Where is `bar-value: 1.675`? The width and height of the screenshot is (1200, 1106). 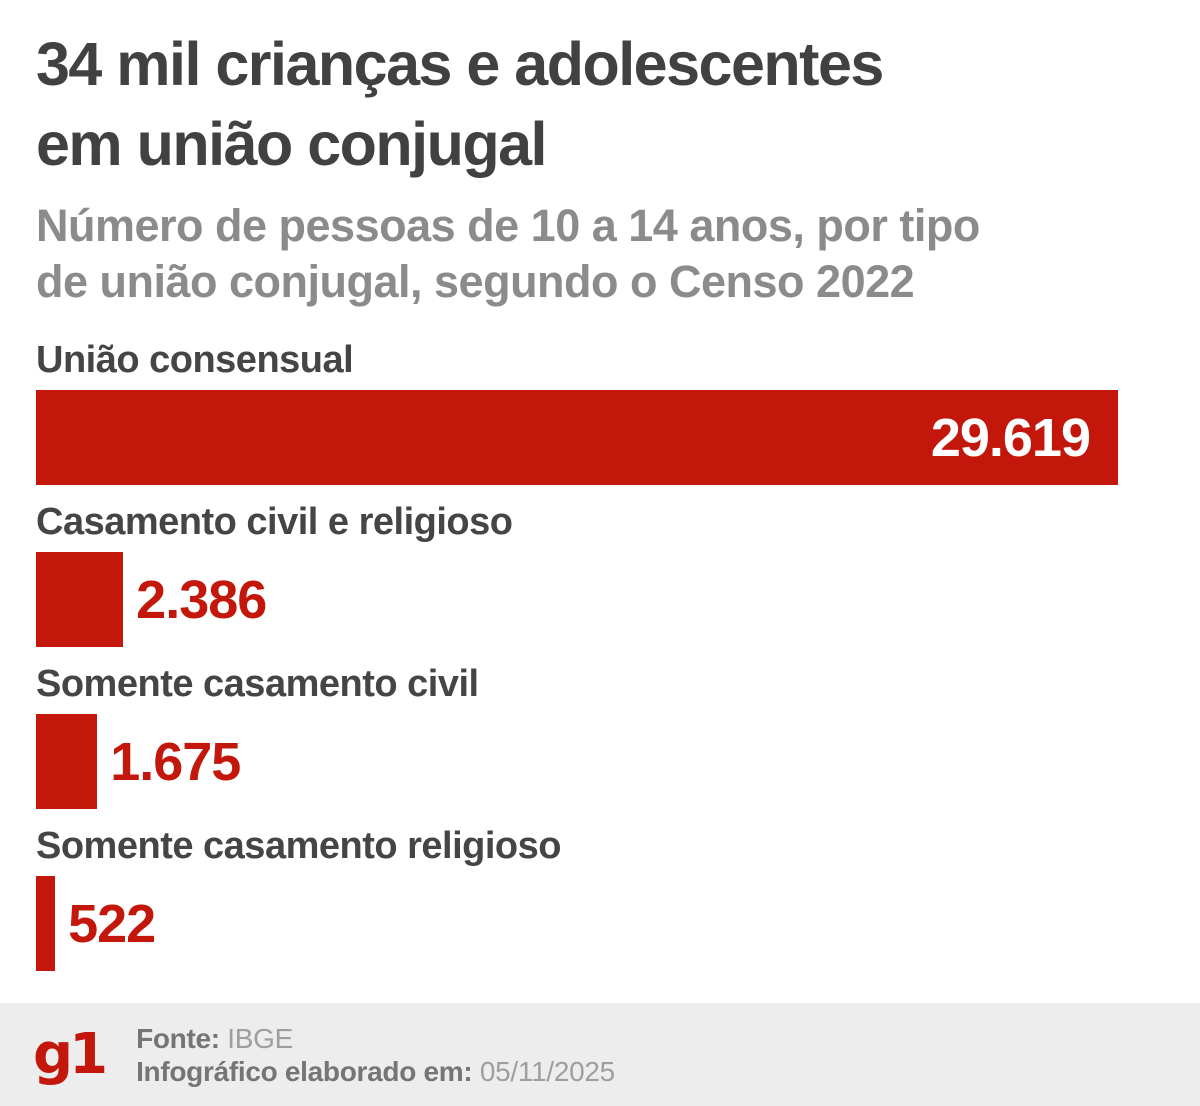
bar-value: 1.675 is located at coordinates (175, 761).